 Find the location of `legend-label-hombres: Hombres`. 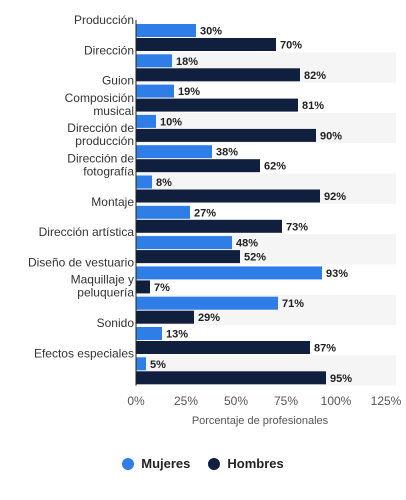

legend-label-hombres: Hombres is located at coordinates (255, 463).